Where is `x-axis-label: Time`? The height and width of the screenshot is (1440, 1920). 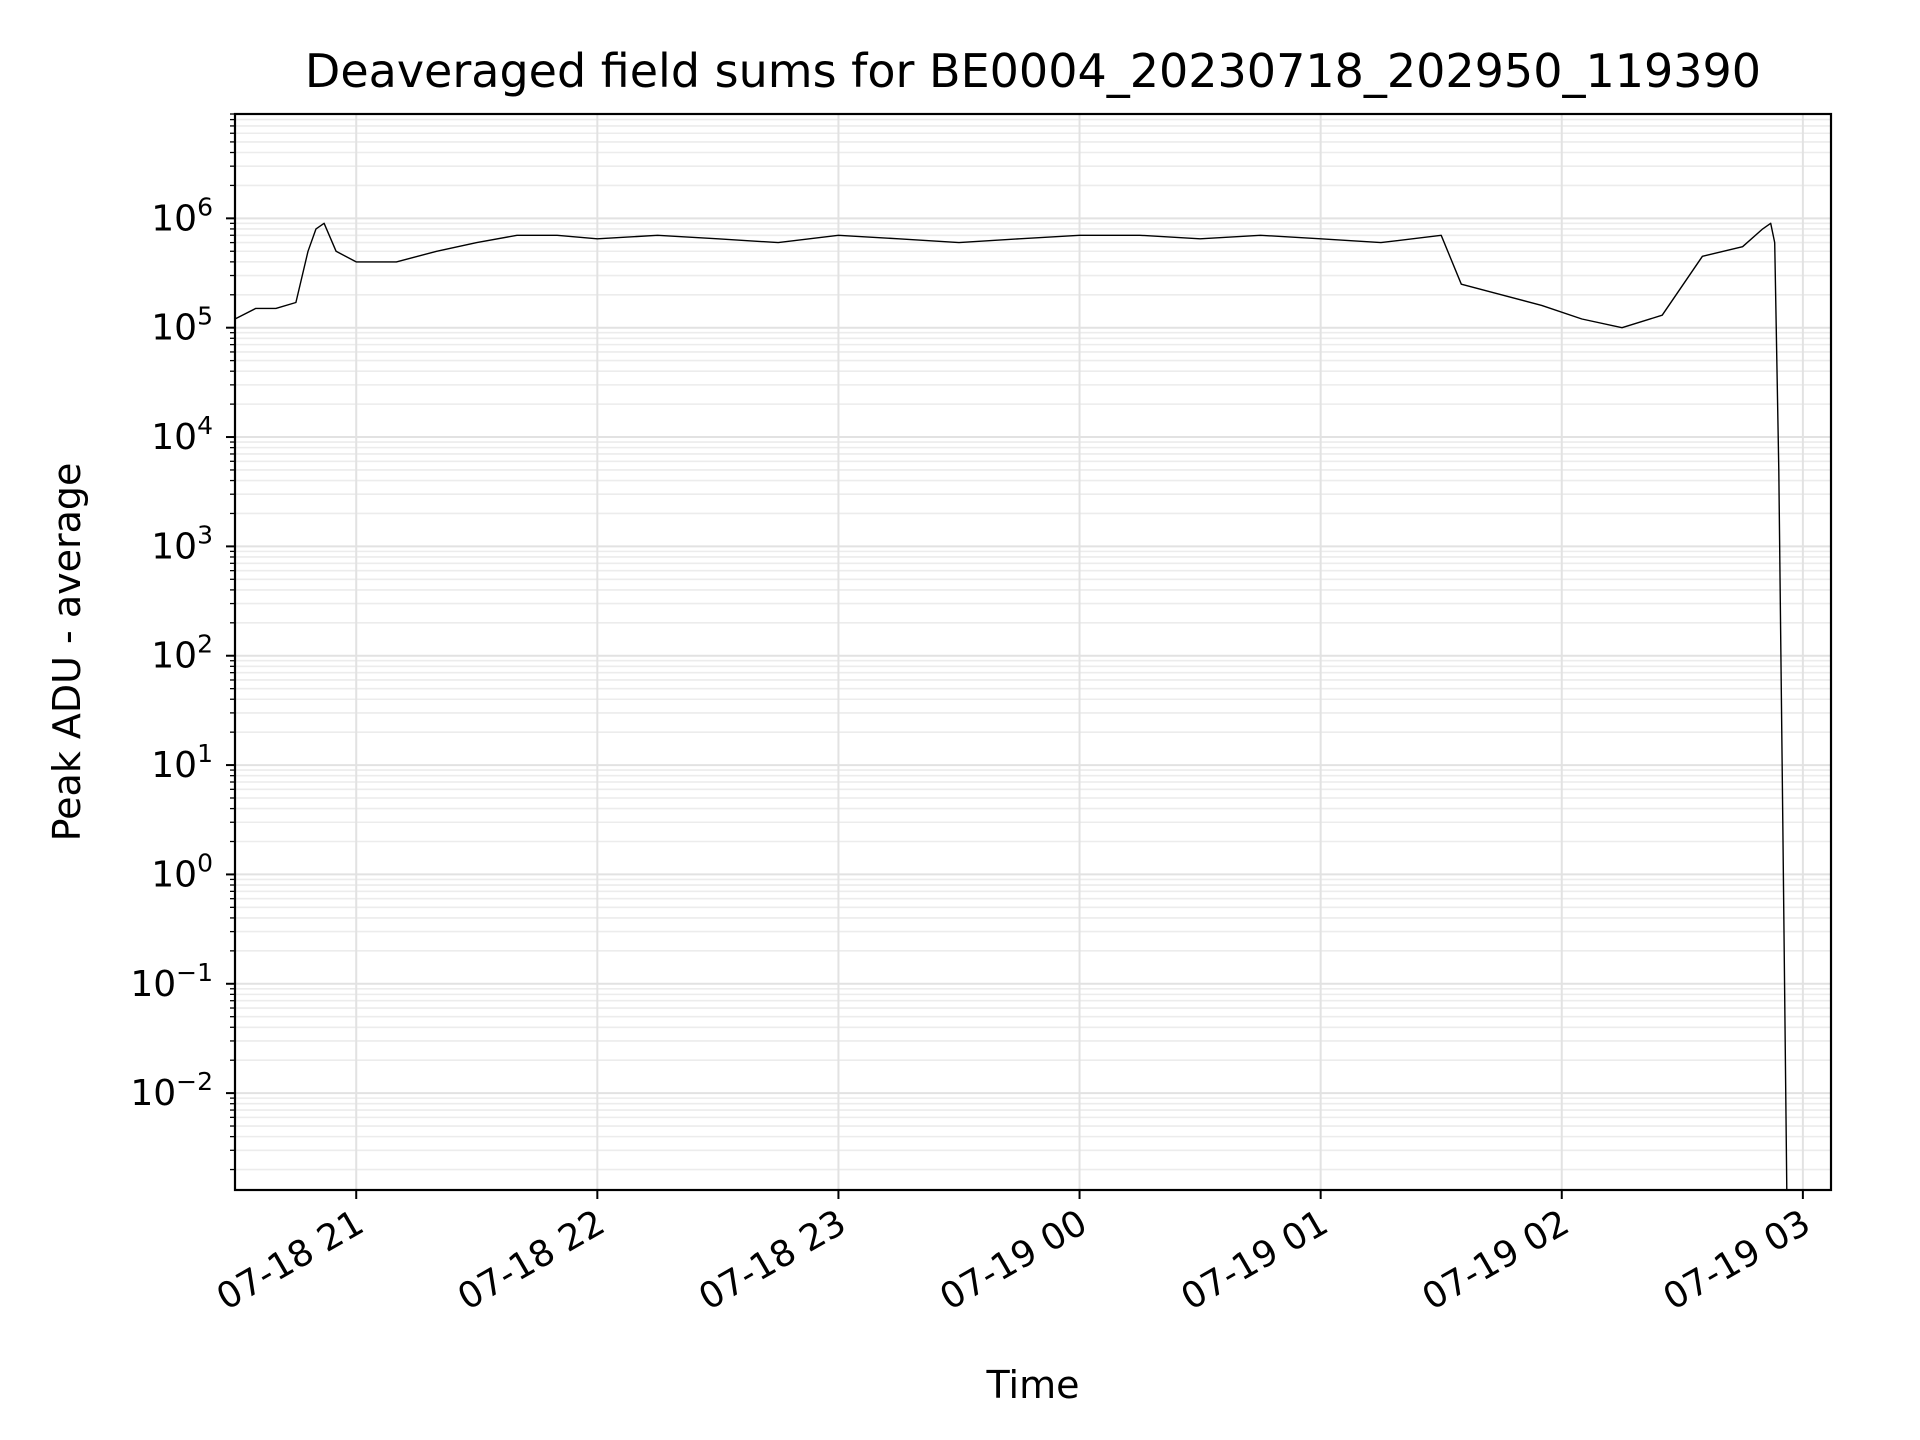 x-axis-label: Time is located at coordinates (1033, 1385).